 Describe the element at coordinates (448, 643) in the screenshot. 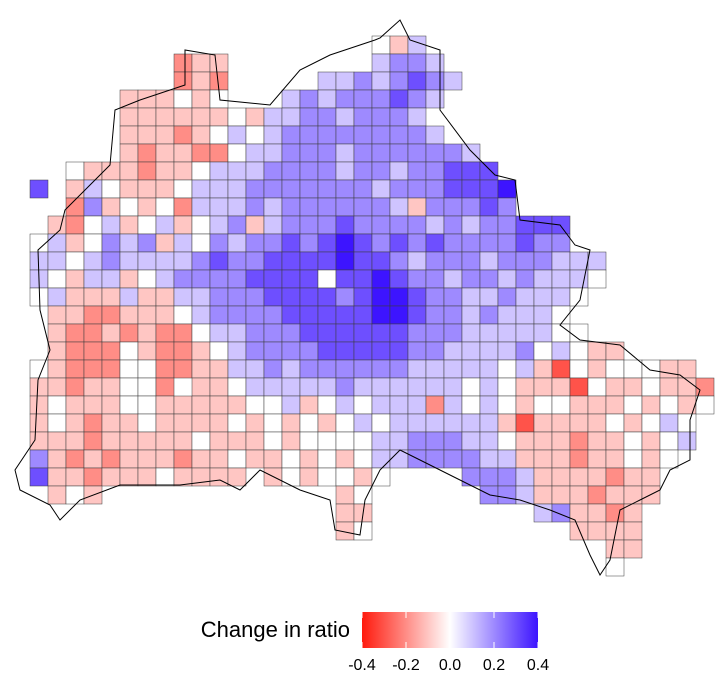

I see `colorbar-ticks: -0.4 -0.2 0.0 0.2 0.4` at that location.